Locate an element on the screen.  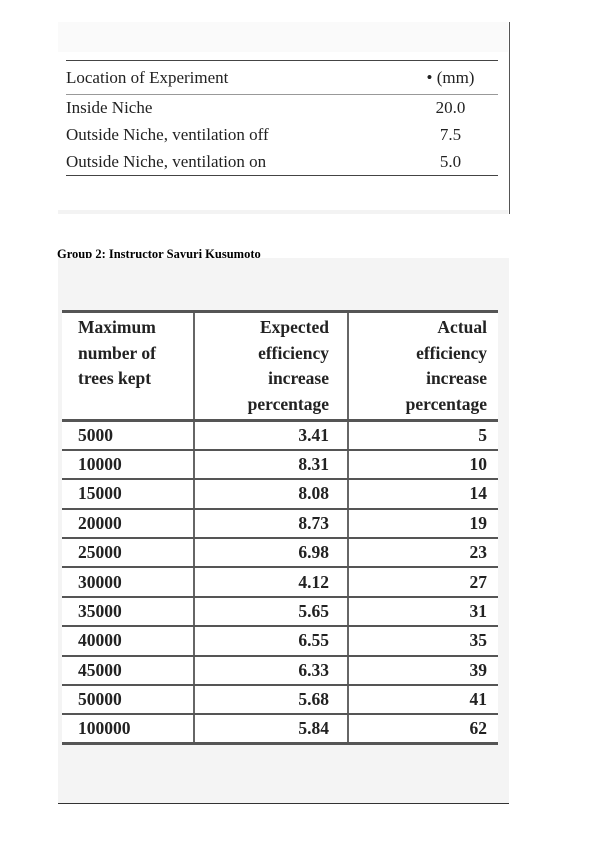
table2-cell: 45000 is located at coordinates (128, 671).